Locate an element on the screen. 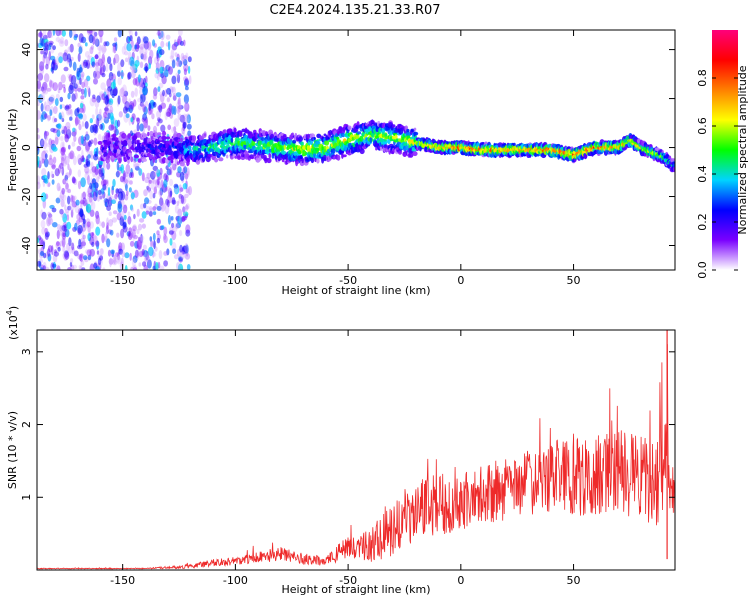  colorbar-label: Normalized spectral amplitude is located at coordinates (742, 149).